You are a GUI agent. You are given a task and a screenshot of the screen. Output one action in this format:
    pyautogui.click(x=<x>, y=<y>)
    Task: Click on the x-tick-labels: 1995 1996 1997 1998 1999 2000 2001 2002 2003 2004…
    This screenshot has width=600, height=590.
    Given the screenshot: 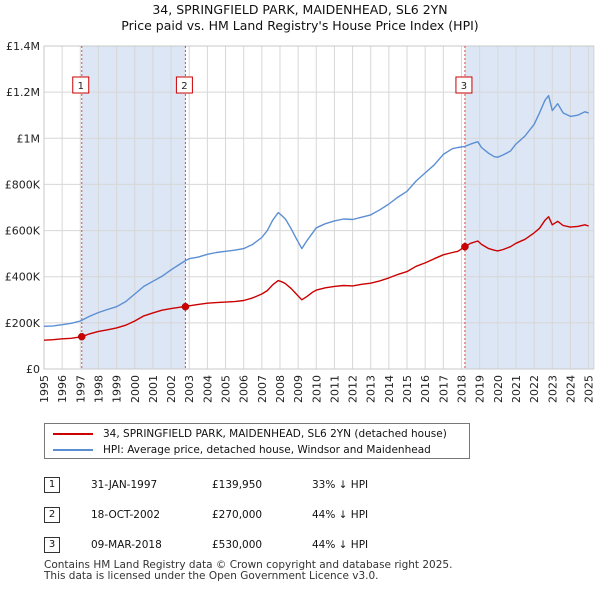 What is the action you would take?
    pyautogui.click(x=317, y=389)
    